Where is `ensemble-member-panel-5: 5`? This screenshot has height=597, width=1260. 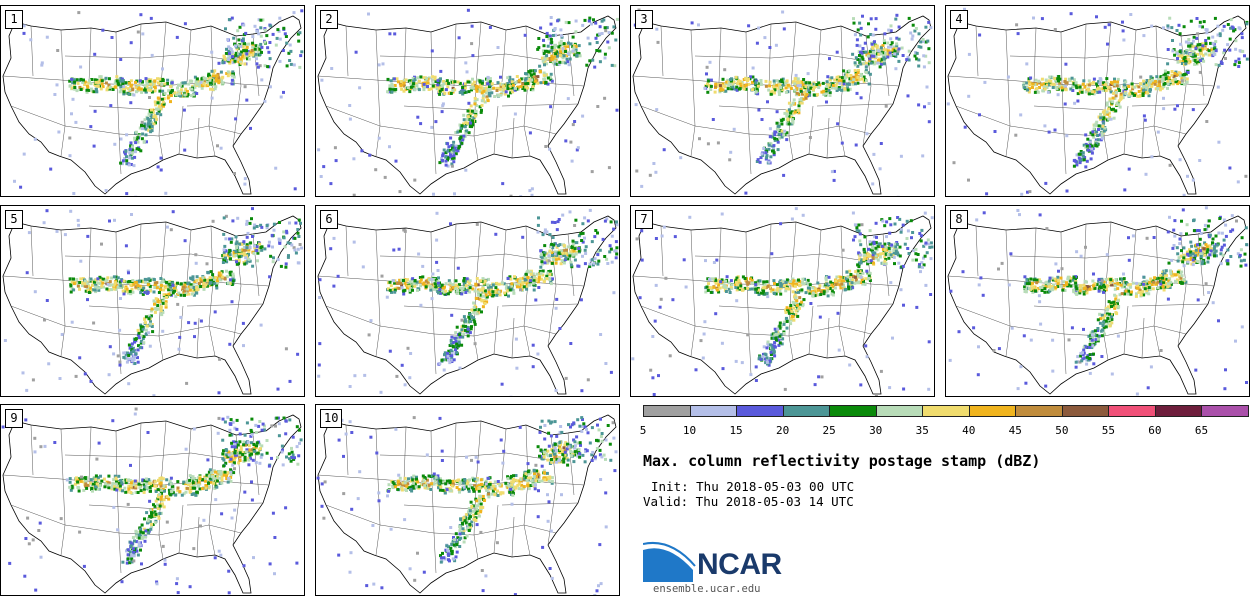 ensemble-member-panel-5: 5 is located at coordinates (152, 301).